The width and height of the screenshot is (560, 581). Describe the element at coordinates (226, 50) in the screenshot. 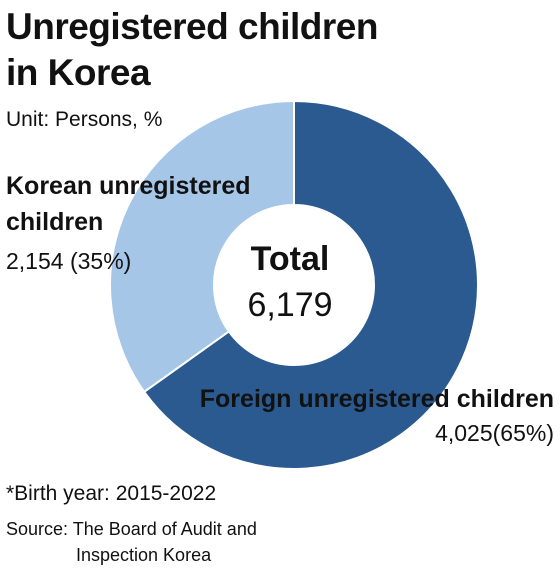

I see `chart-title: Unregistered children in Korea` at that location.